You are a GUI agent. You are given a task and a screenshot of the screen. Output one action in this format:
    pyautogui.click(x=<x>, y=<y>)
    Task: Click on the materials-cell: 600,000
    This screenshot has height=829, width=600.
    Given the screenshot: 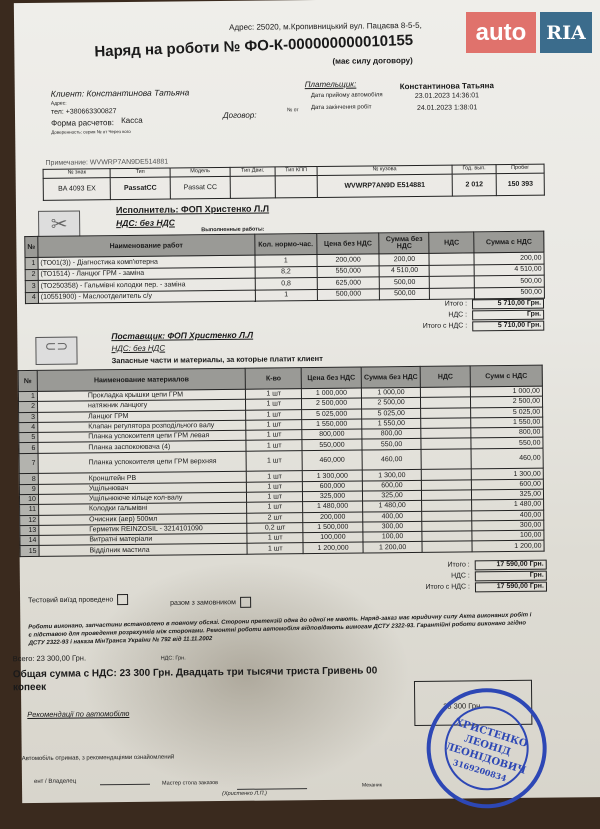 What is the action you would take?
    pyautogui.click(x=332, y=486)
    